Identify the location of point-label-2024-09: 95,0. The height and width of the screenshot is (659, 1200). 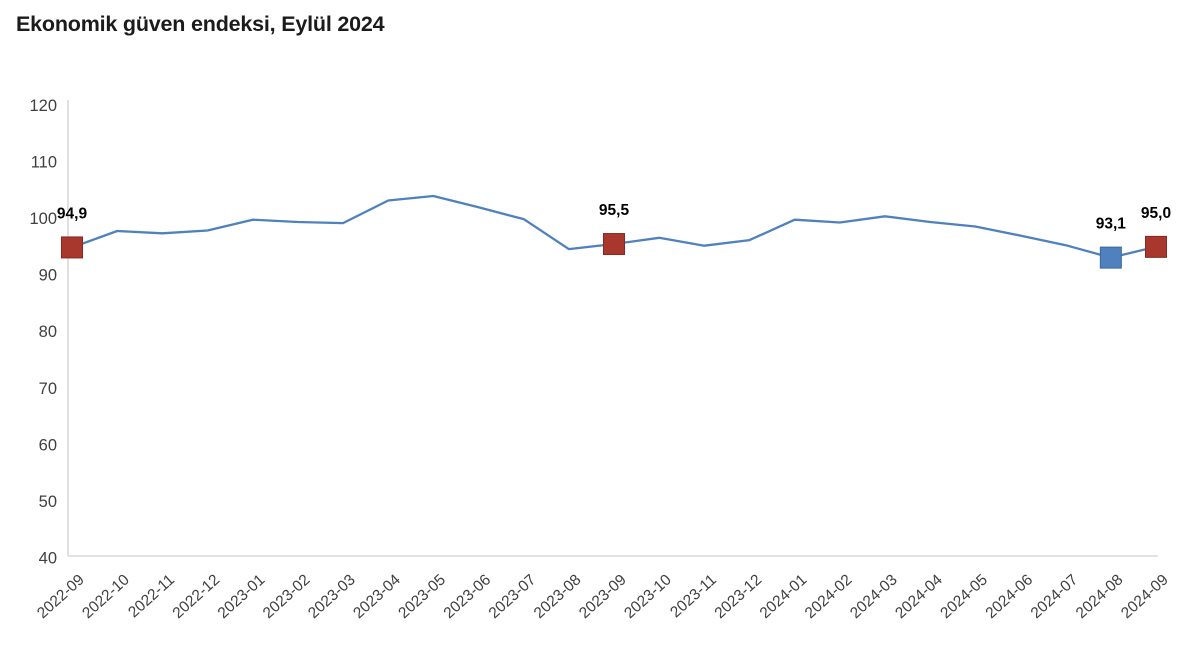
(1156, 213).